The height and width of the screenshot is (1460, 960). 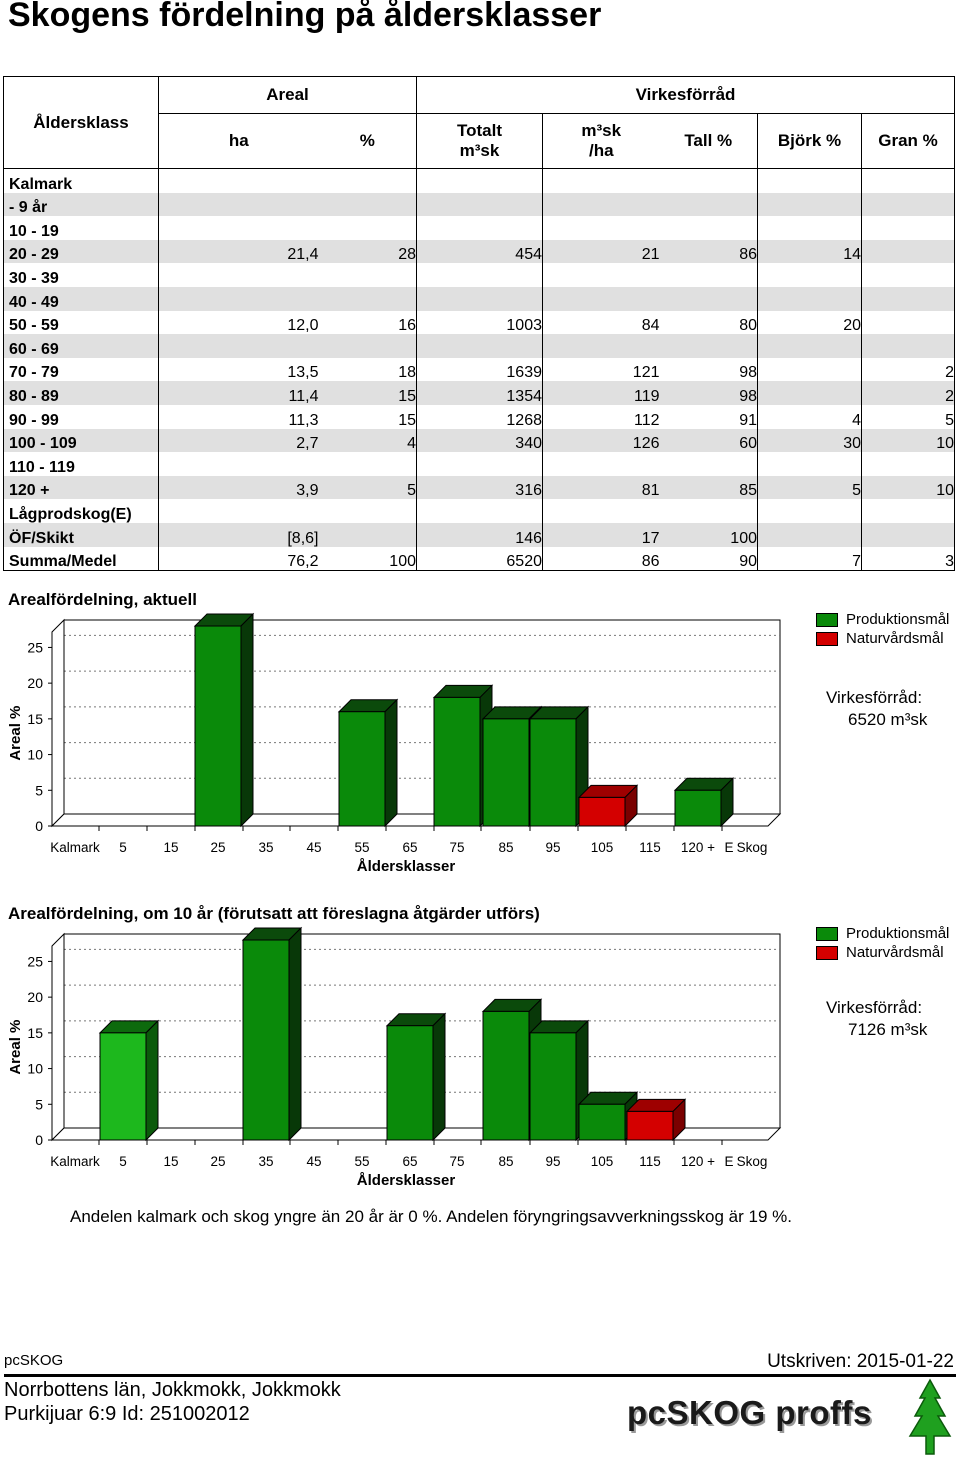 What do you see at coordinates (505, 847) in the screenshot?
I see `x-tick-label: 85` at bounding box center [505, 847].